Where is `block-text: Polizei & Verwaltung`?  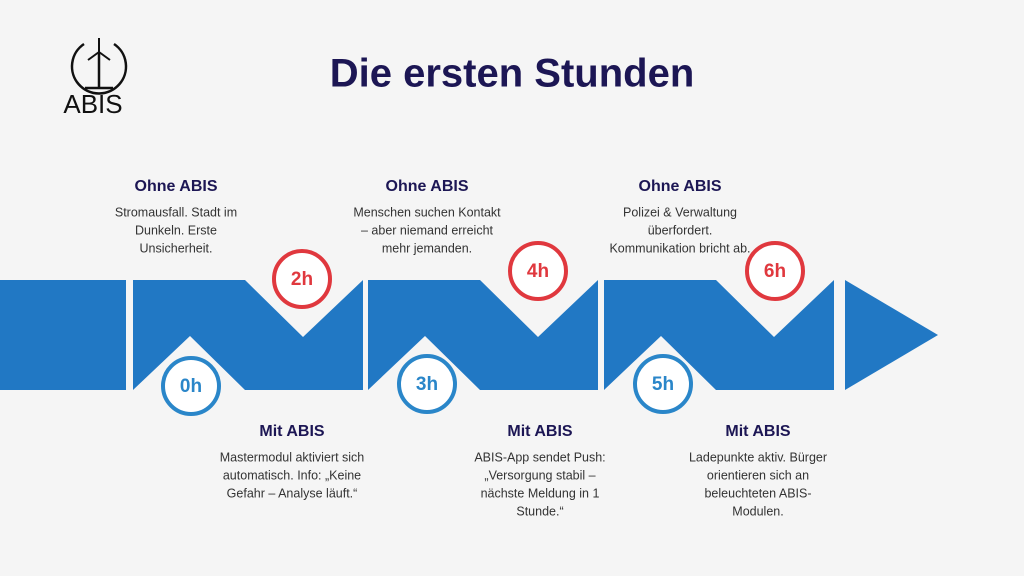
block-text: Polizei & Verwaltung is located at coordinates (680, 212).